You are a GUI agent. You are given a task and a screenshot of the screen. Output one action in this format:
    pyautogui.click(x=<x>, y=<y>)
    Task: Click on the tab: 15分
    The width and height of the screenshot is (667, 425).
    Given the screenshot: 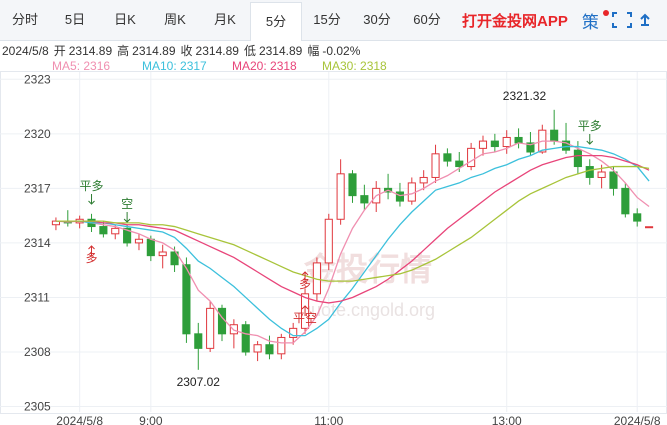 What is the action you would take?
    pyautogui.click(x=327, y=19)
    